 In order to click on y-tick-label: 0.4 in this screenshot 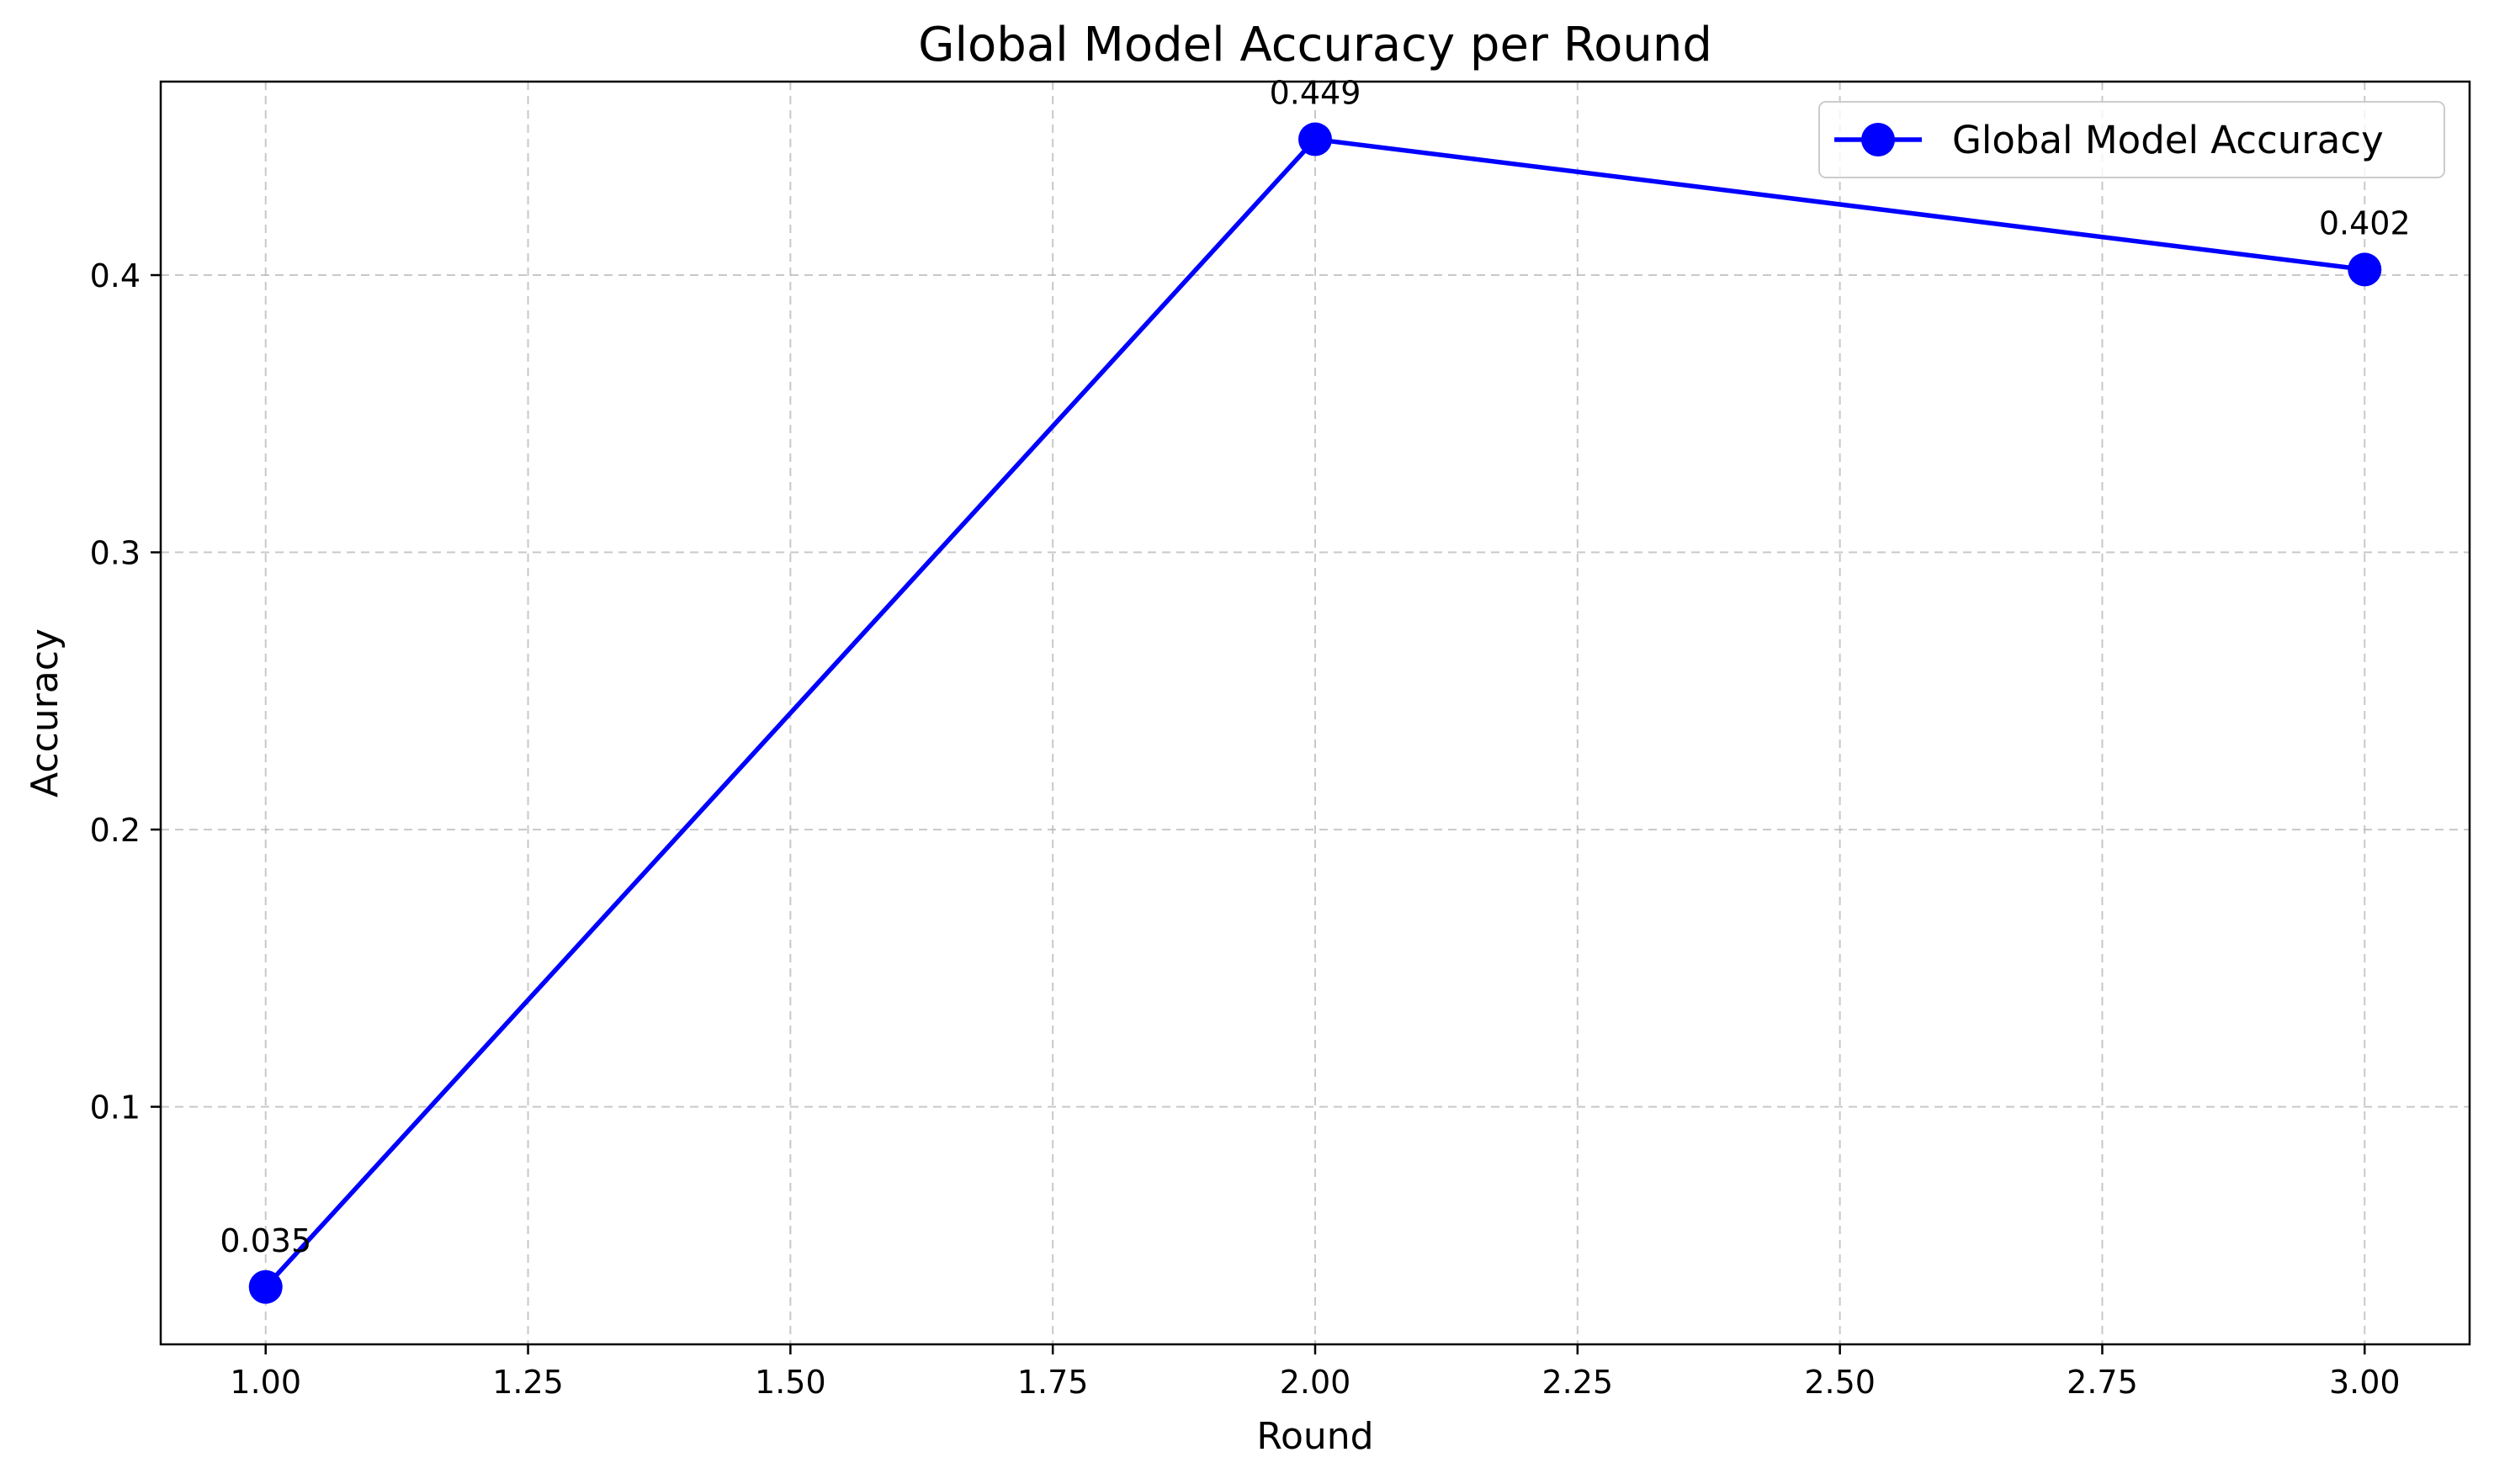, I will do `click(116, 275)`.